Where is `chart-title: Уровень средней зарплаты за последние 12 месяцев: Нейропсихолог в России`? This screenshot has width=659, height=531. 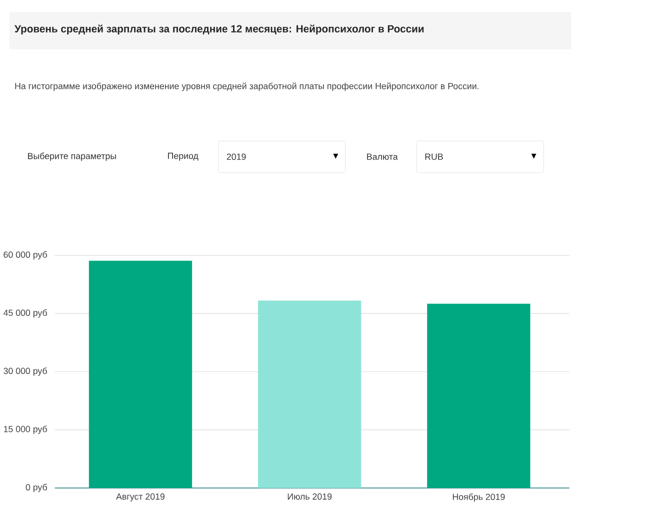
chart-title: Уровень средней зарплаты за последние 12 месяцев: Нейропсихолог в России is located at coordinates (219, 29).